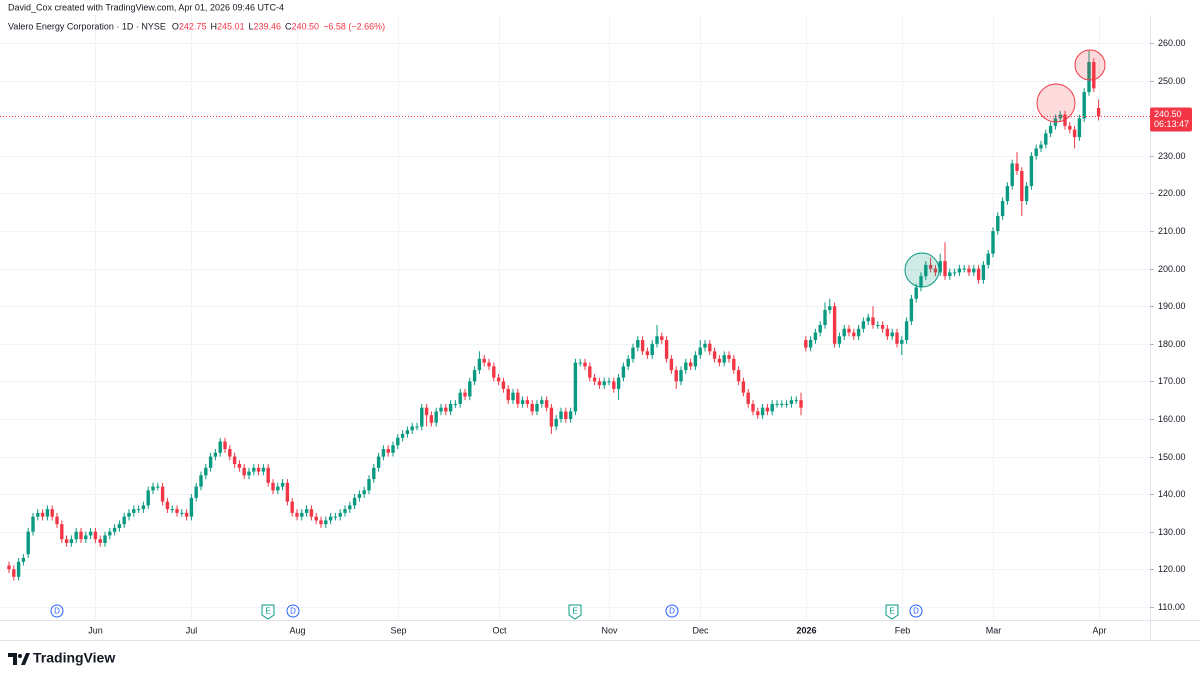 The height and width of the screenshot is (678, 1200). What do you see at coordinates (1168, 114) in the screenshot?
I see `last-price-label: 240.50` at bounding box center [1168, 114].